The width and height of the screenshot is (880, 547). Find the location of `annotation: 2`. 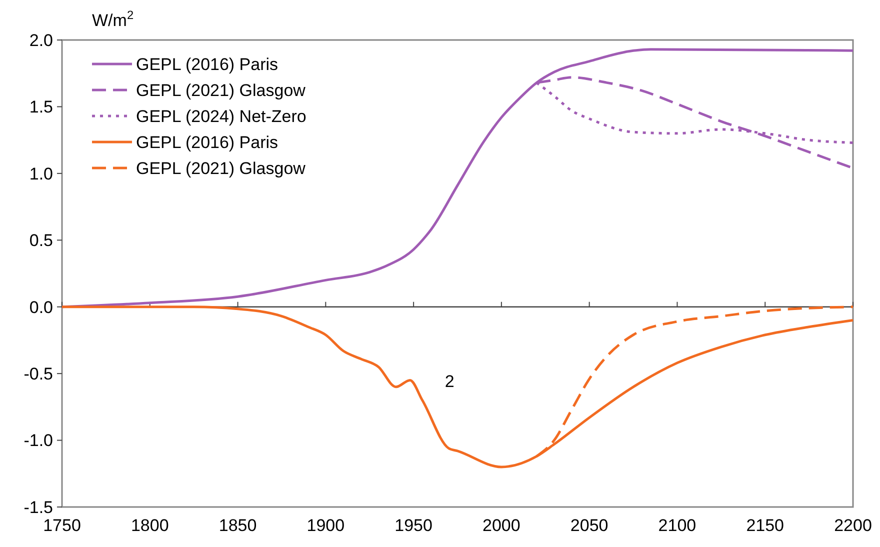

annotation: 2 is located at coordinates (449, 381).